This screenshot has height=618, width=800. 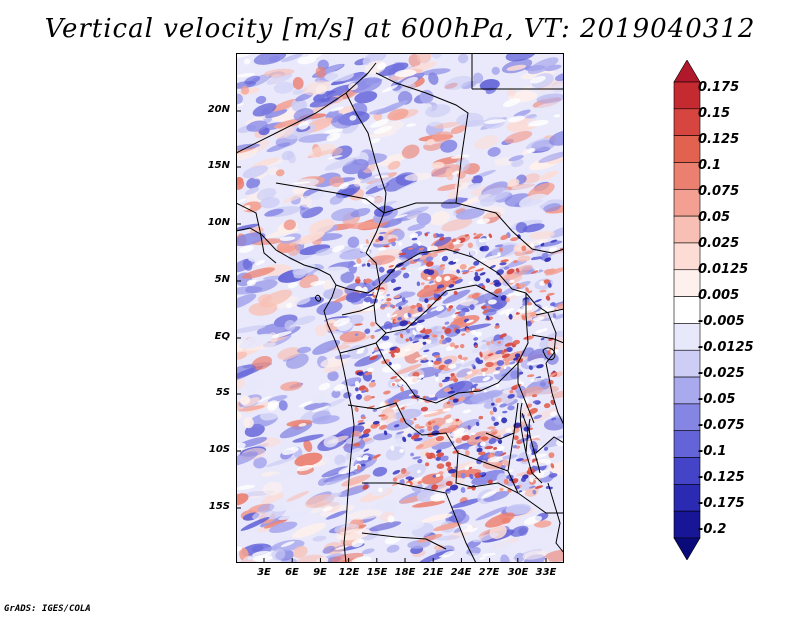 What do you see at coordinates (687, 229) in the screenshot?
I see `colorbar-swatch` at bounding box center [687, 229].